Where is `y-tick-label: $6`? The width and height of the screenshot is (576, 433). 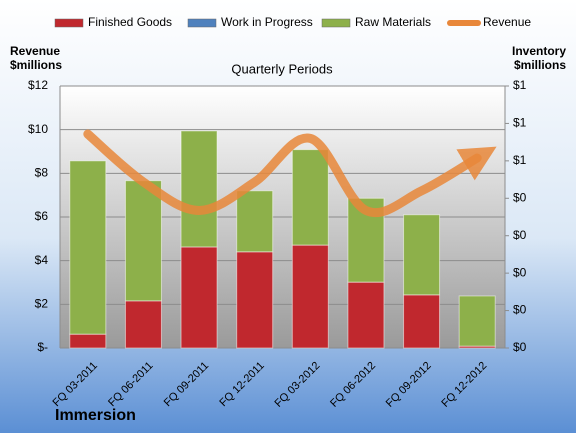
y-tick-label: $6 is located at coordinates (42, 216).